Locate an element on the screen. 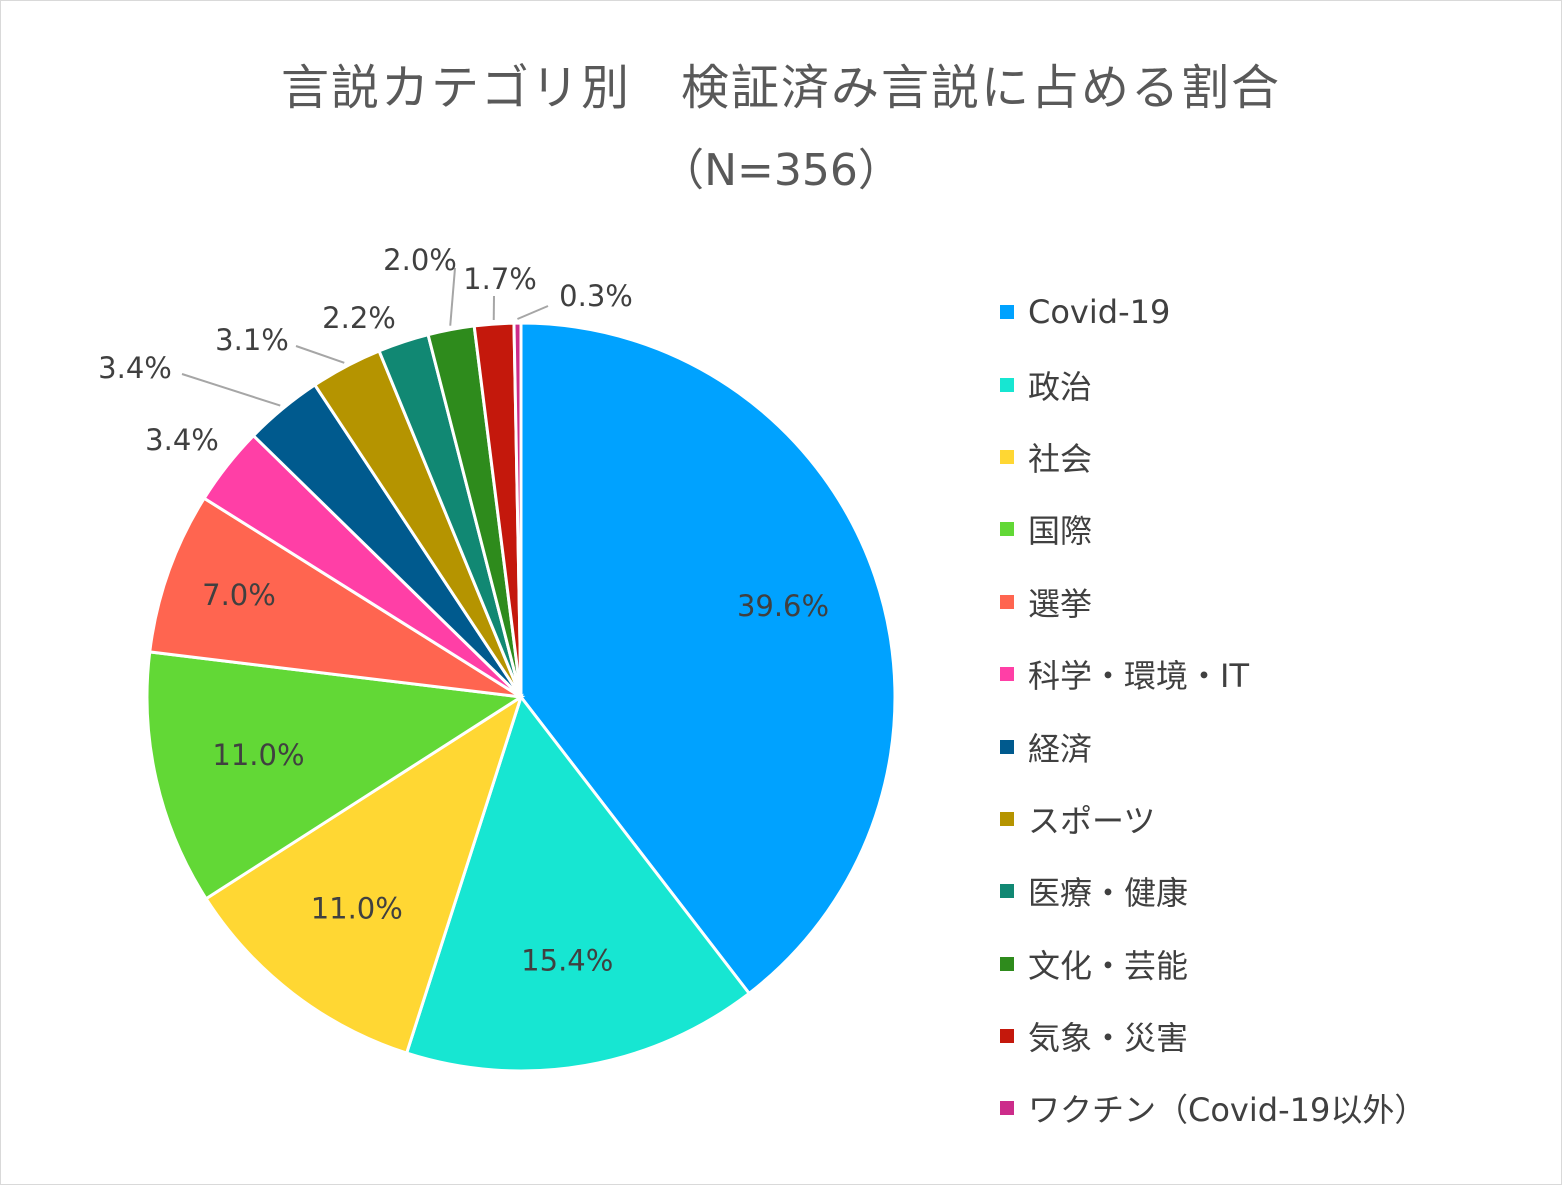 The height and width of the screenshot is (1185, 1562). legend-label: 文化・芸能 is located at coordinates (1108, 965).